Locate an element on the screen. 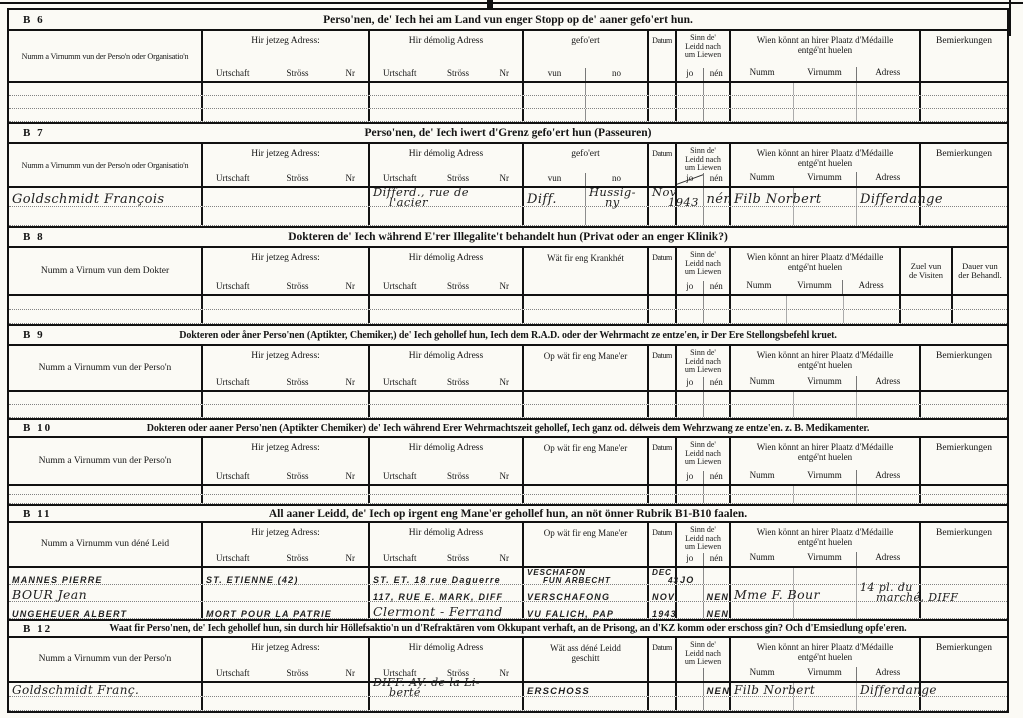  cell-datum: NOV is located at coordinates (661, 593).